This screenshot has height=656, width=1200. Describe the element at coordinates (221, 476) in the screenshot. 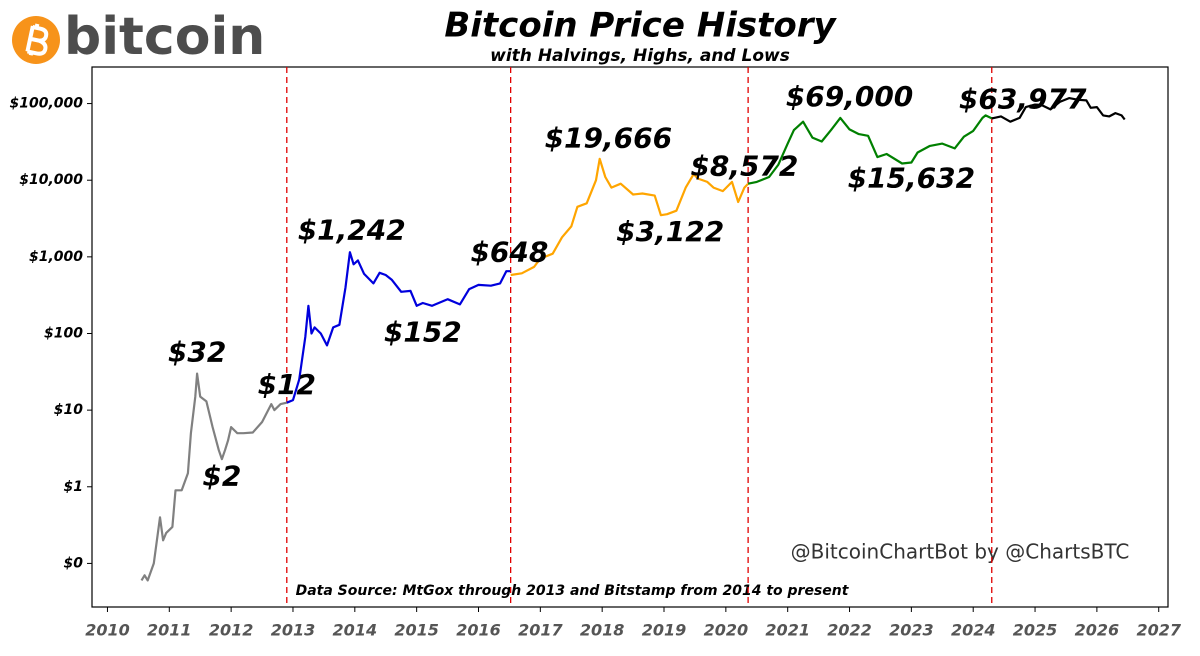

I see `annotation: $2` at that location.